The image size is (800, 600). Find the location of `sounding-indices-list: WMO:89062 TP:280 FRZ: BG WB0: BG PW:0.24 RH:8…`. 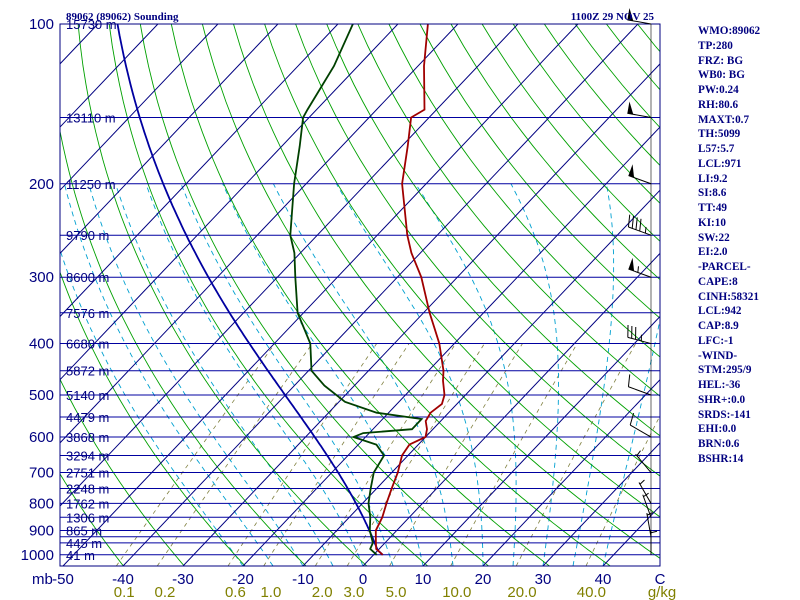

sounding-indices-list: WMO:89062 TP:280 FRZ: BG WB0: BG PW:0.24 RH:8… is located at coordinates (748, 245).